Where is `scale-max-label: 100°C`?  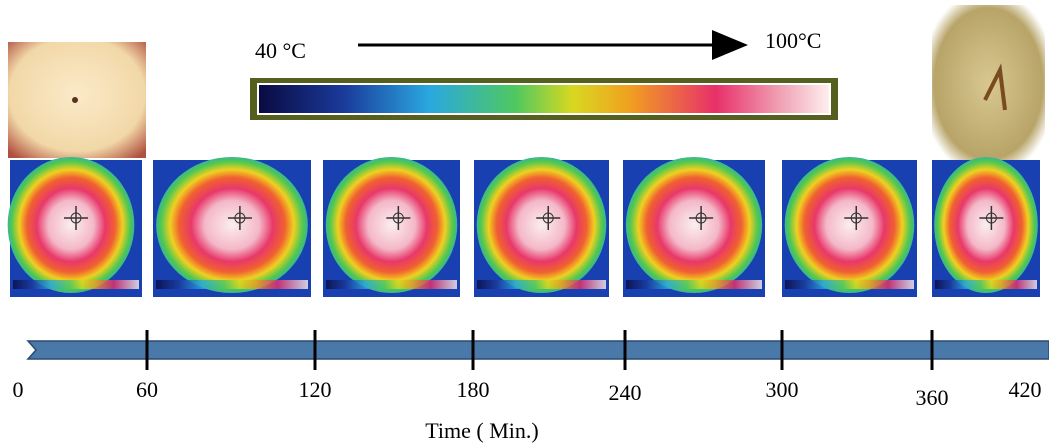
scale-max-label: 100°C is located at coordinates (793, 40).